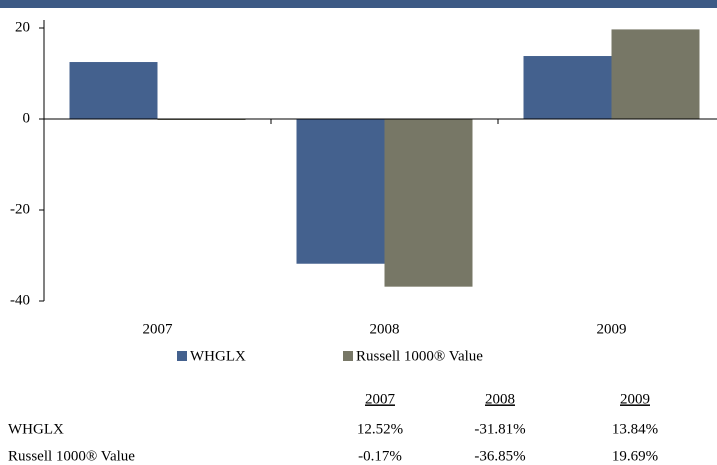 The height and width of the screenshot is (465, 717). Describe the element at coordinates (635, 456) in the screenshot. I see `table-cell: 19.69%` at that location.